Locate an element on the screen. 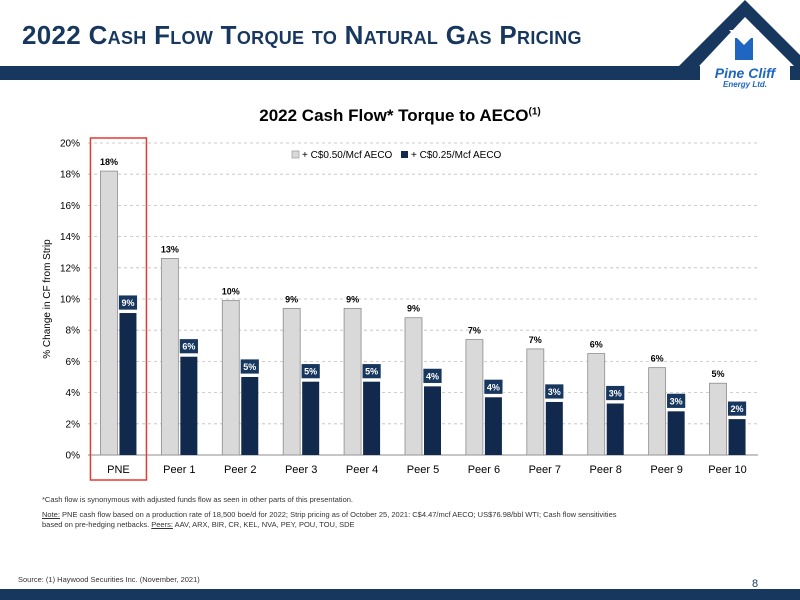 This screenshot has width=800, height=600. x-tick-label: Peer 8 is located at coordinates (606, 470).